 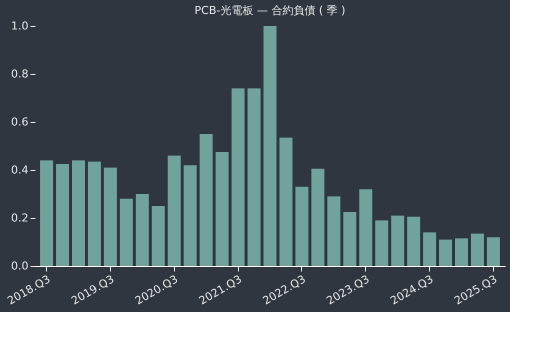 What do you see at coordinates (19, 266) in the screenshot?
I see `y-tick-label: 0.0` at bounding box center [19, 266].